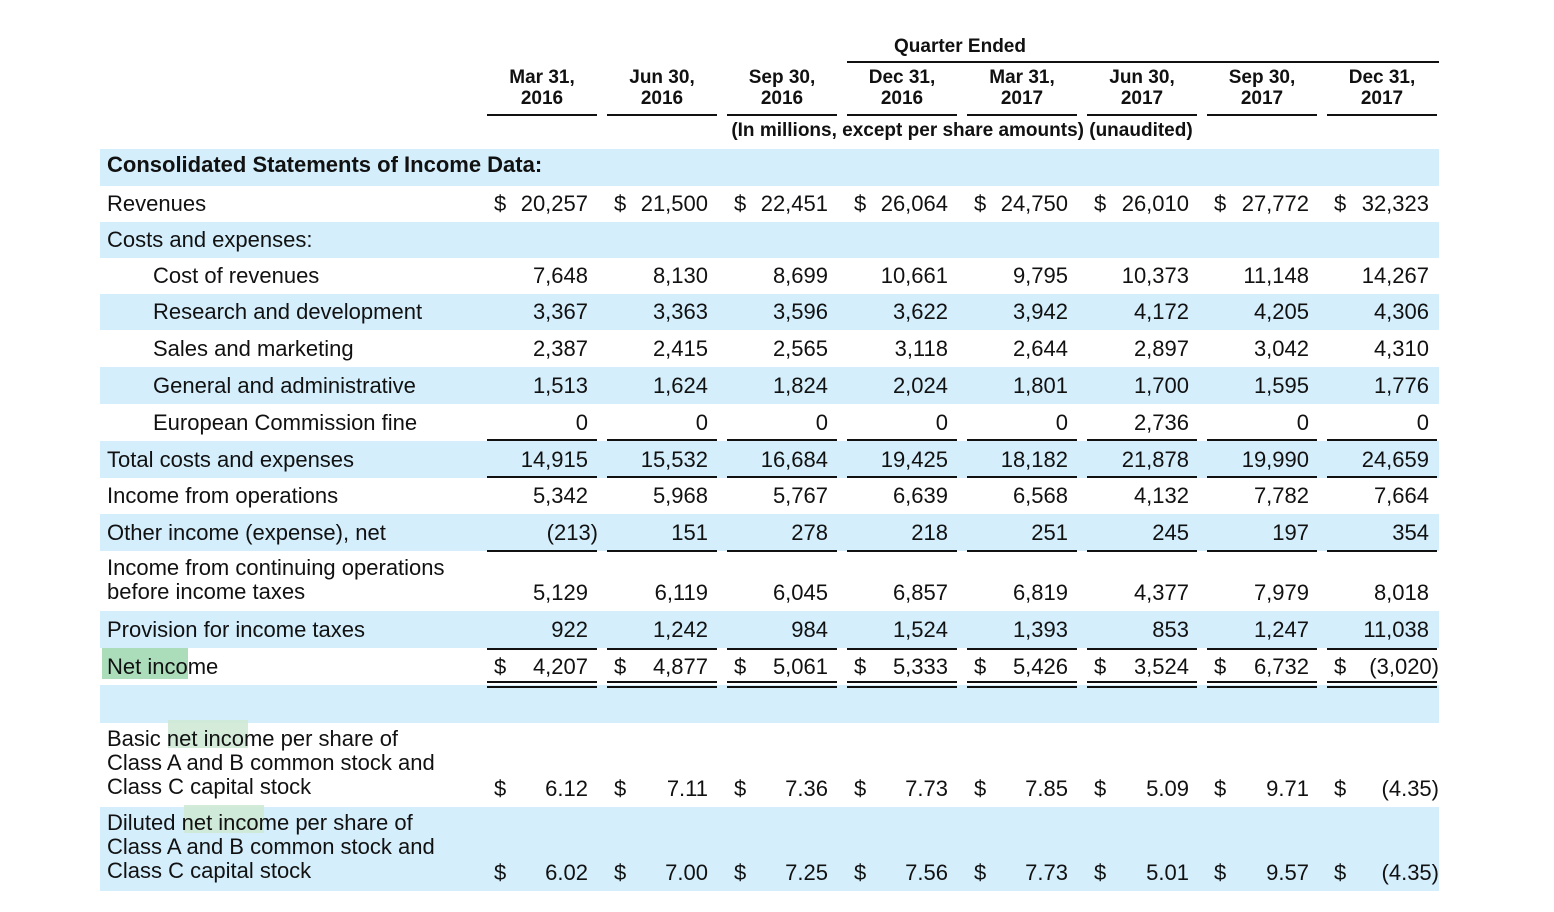 This screenshot has width=1554, height=912. What do you see at coordinates (1401, 348) in the screenshot?
I see `cell-value: 4,310` at bounding box center [1401, 348].